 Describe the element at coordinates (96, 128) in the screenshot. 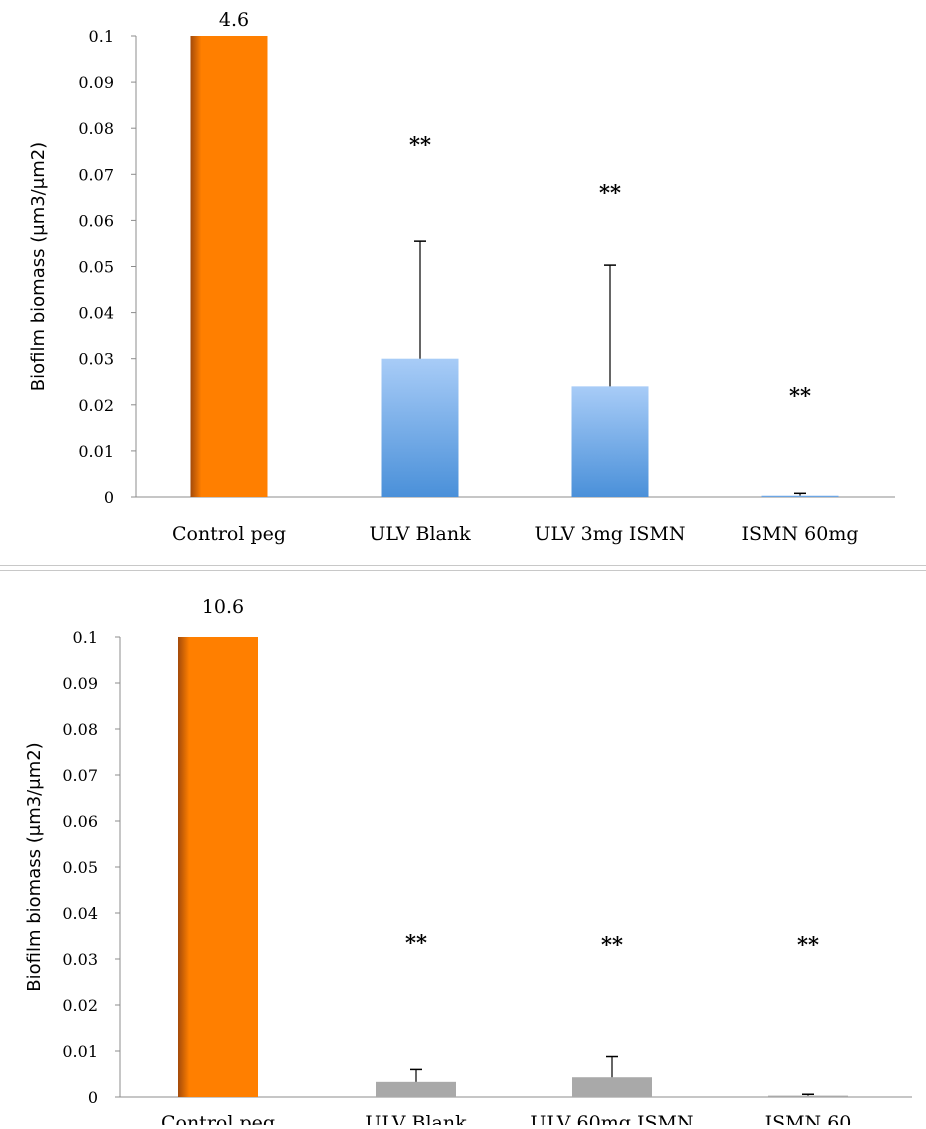

I see `top-y-tick-label: 0.08` at that location.